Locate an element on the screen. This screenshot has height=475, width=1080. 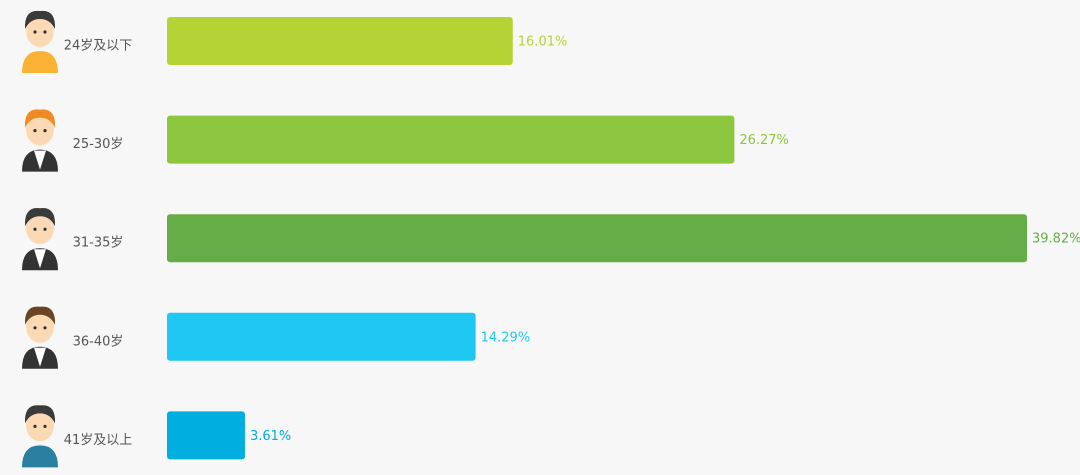
category-label: 31-35岁 is located at coordinates (98, 243).